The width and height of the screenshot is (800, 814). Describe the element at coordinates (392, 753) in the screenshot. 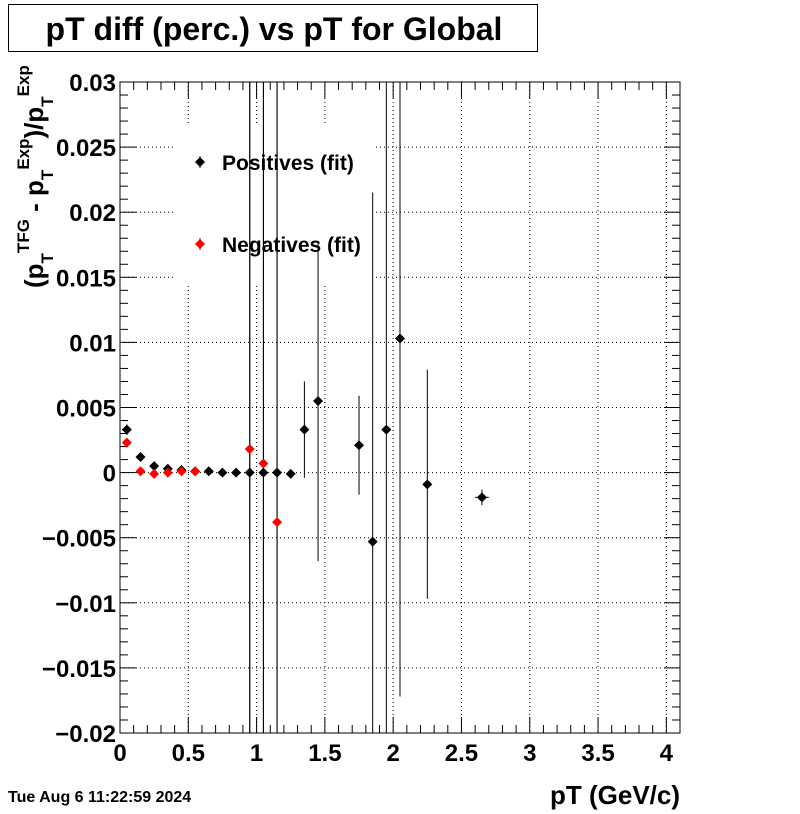

I see `x-tick-label: 2` at that location.